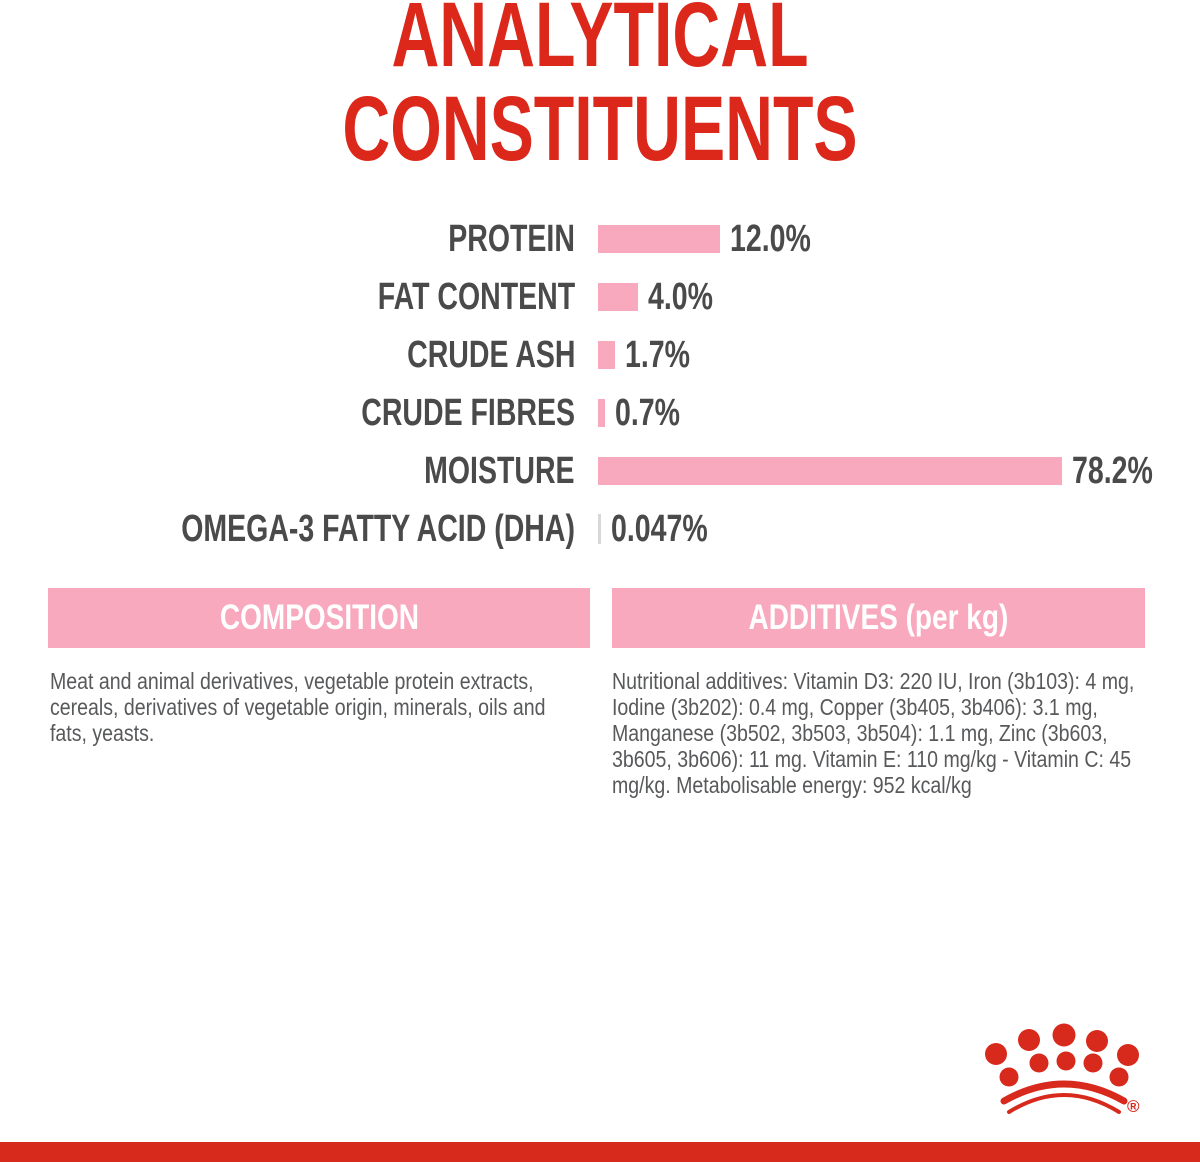  I want to click on chart-row-crude-fibres: CRUDE FIBRES 0.7%, so click(600, 413).